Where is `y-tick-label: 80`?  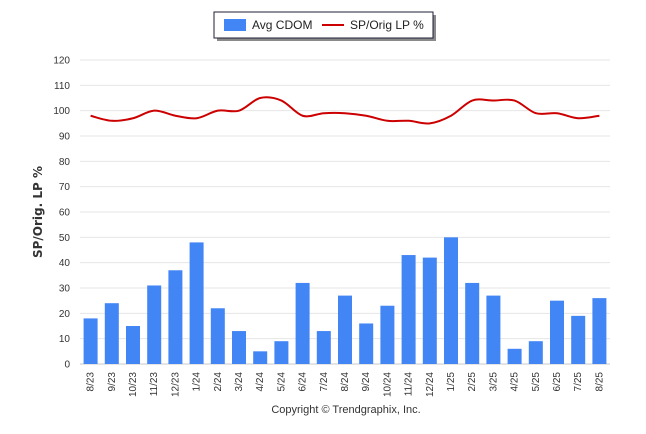
y-tick-label: 80 is located at coordinates (65, 162).